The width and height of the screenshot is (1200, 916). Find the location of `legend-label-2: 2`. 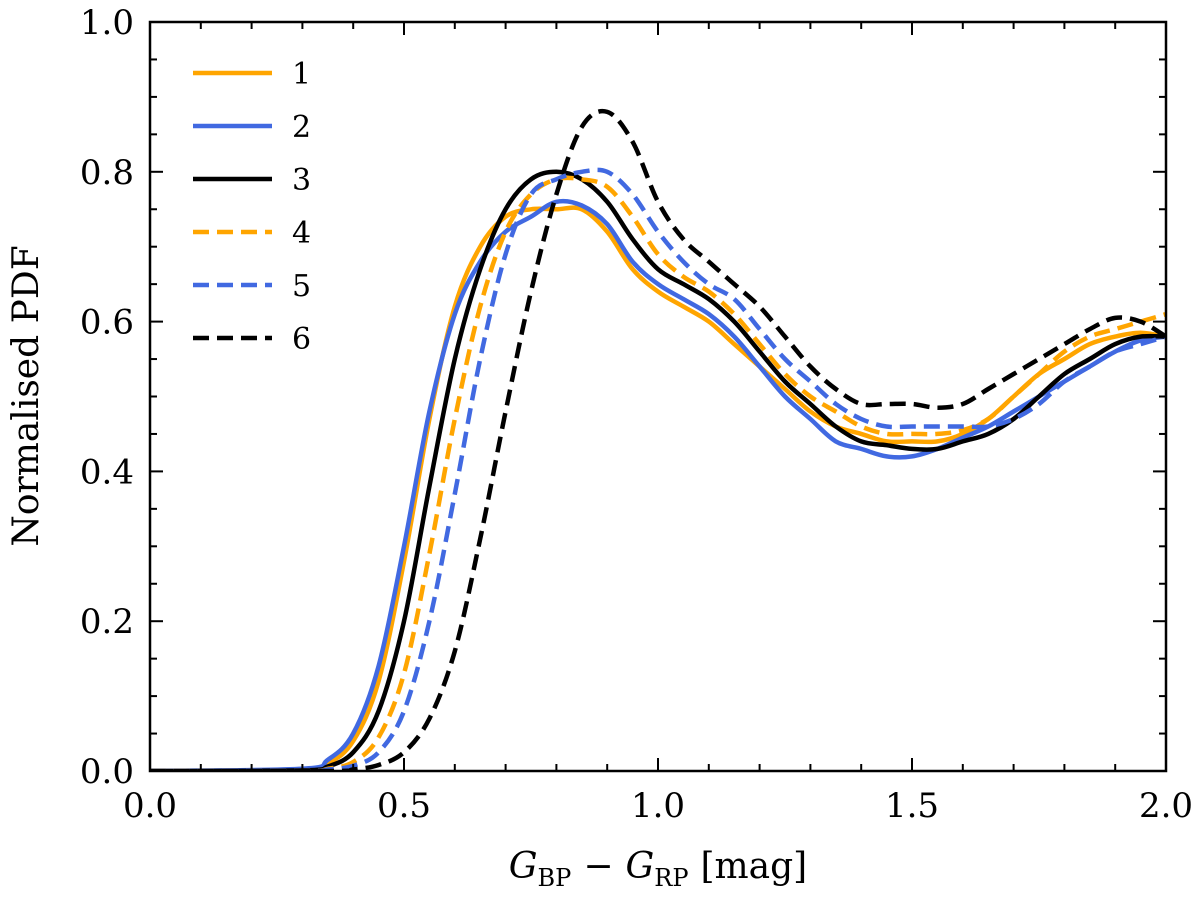

legend-label-2: 2 is located at coordinates (301, 127).